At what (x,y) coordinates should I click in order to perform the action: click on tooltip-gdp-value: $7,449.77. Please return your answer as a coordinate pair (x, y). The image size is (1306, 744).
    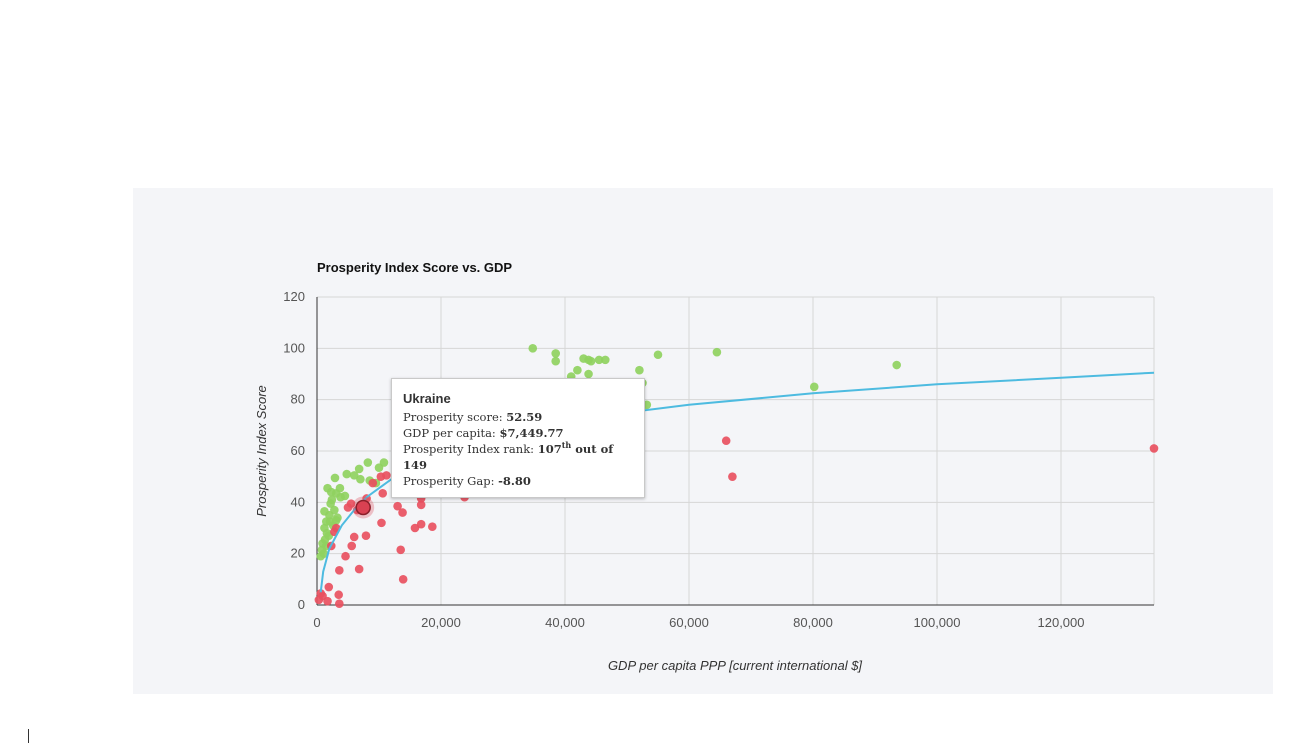
    Looking at the image, I should click on (531, 433).